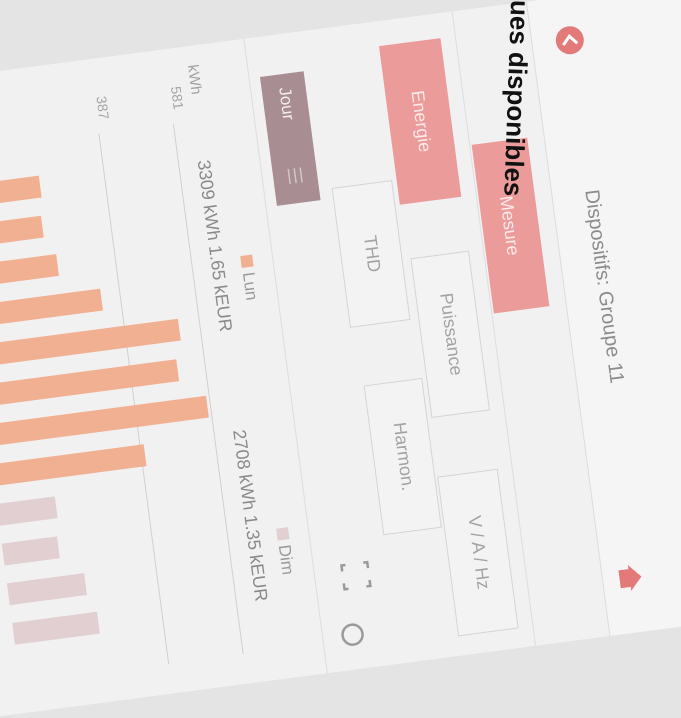 The height and width of the screenshot is (718, 681). I want to click on legend-label: Lun, so click(250, 286).